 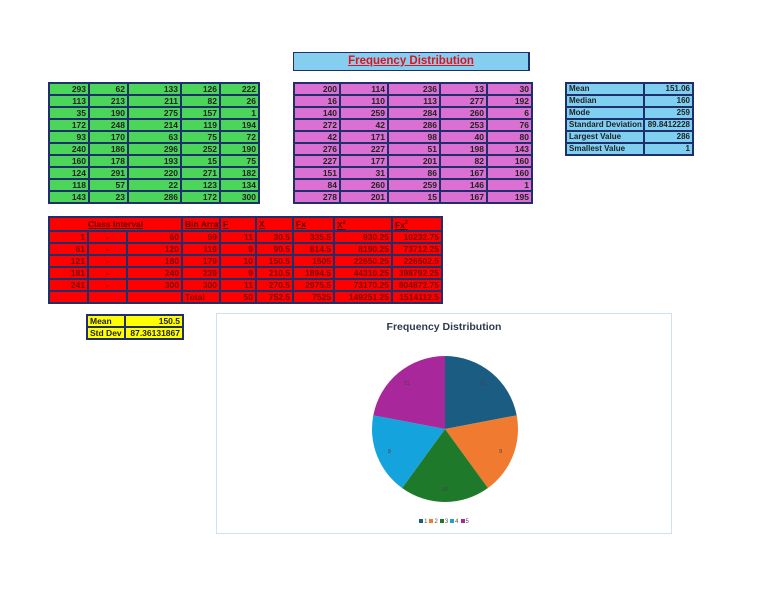 I want to click on grouped-sd-row: Std Dev 87.36131867, so click(x=135, y=333).